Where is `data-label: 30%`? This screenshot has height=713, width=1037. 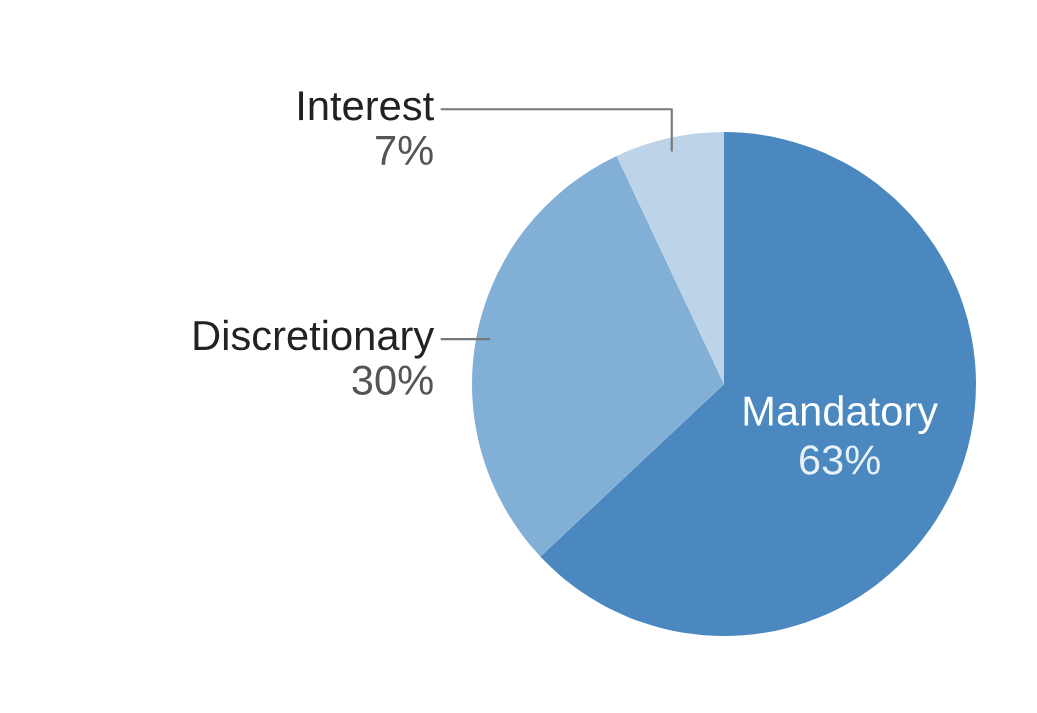 data-label: 30% is located at coordinates (392, 380).